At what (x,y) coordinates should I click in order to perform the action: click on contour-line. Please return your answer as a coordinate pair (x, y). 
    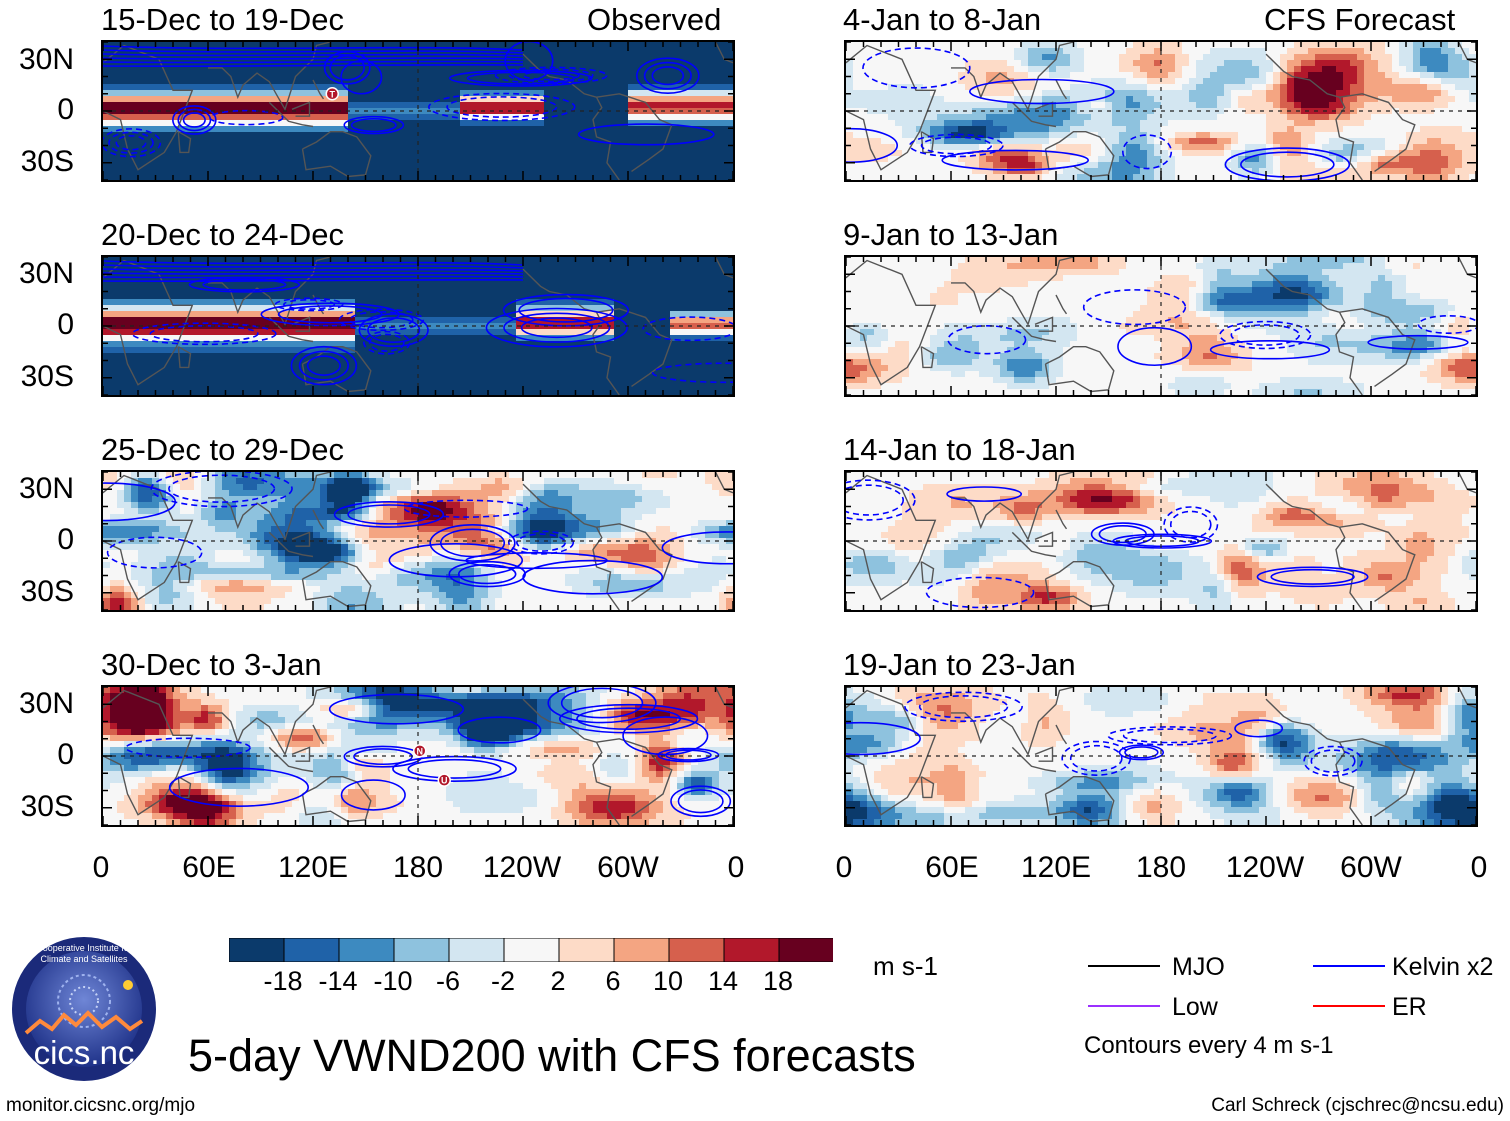
    Looking at the image, I should click on (323, 365).